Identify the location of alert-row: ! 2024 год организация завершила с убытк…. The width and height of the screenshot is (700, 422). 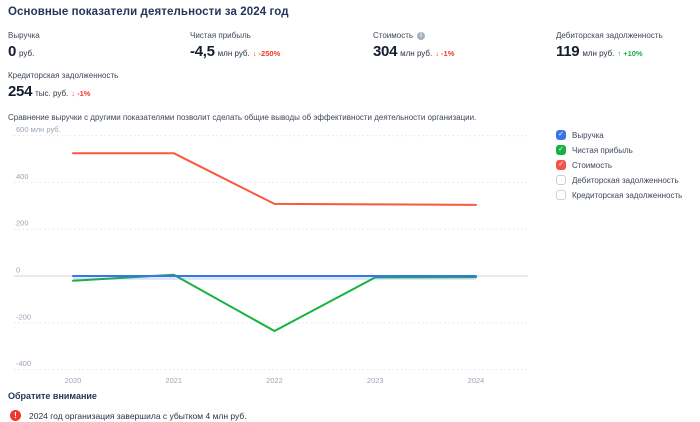
(350, 415).